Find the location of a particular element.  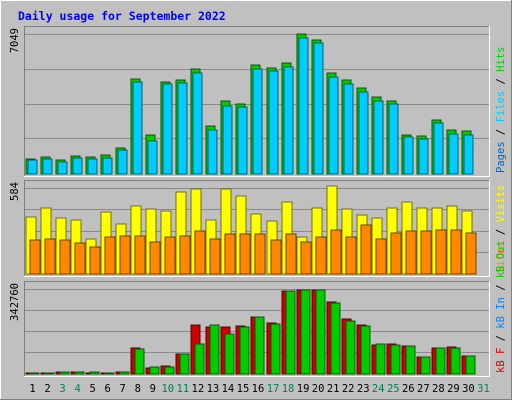

panel-legend: Pages / Files / Hits is located at coordinates (501, 110).